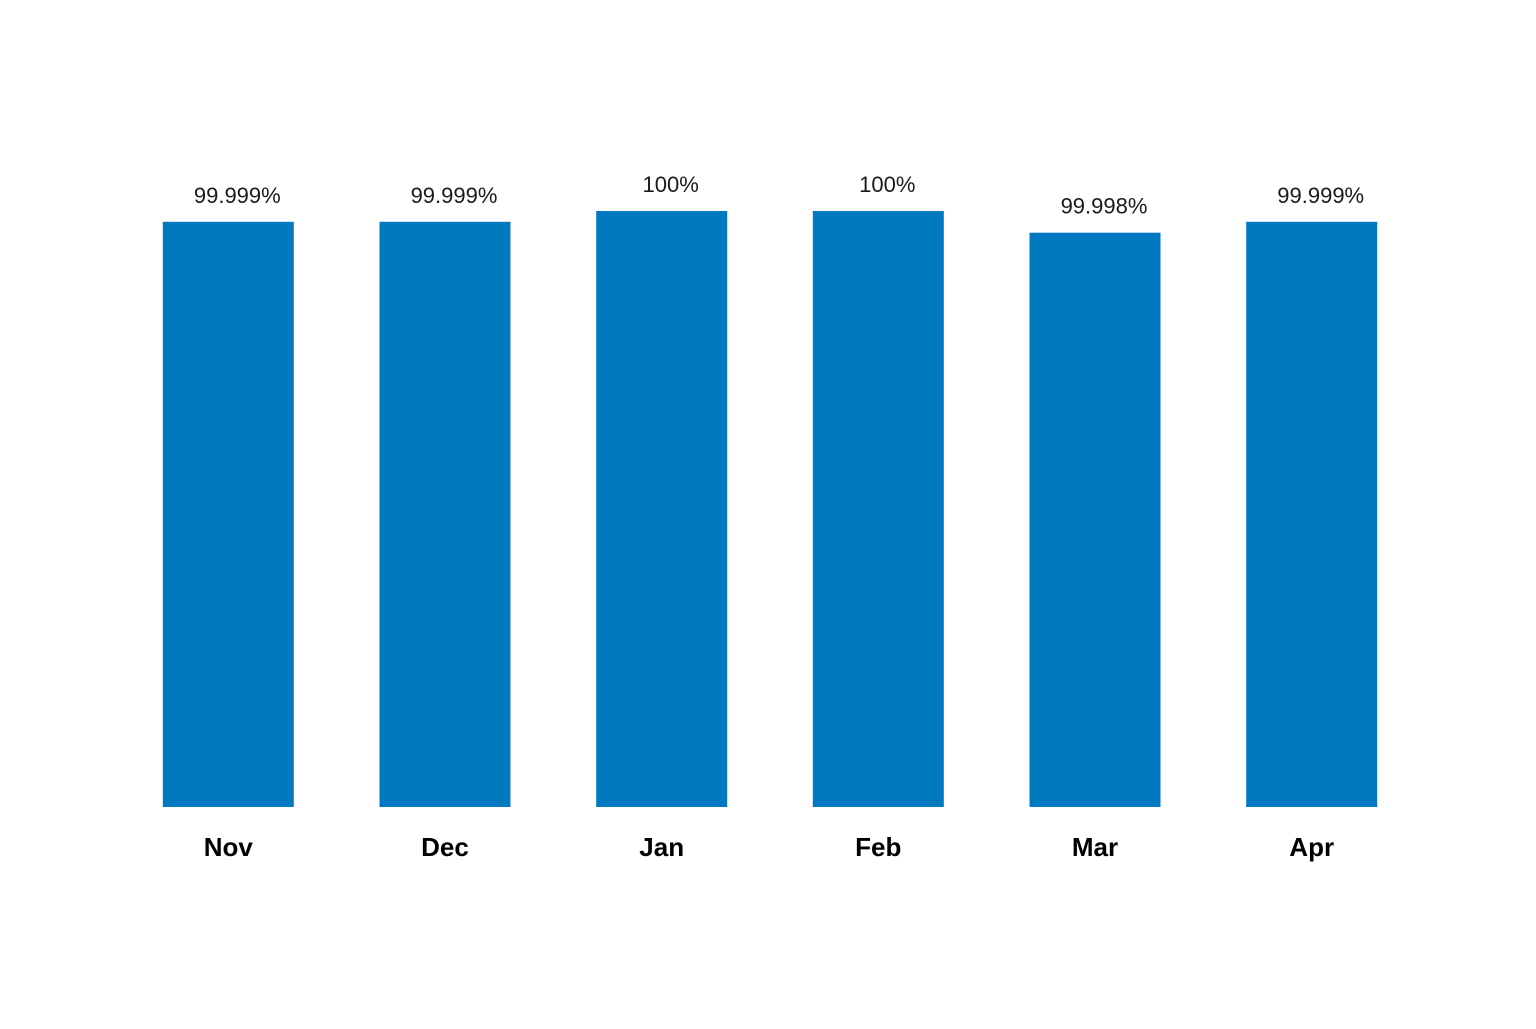  What do you see at coordinates (671, 184) in the screenshot?
I see `data-label-jan: 100%` at bounding box center [671, 184].